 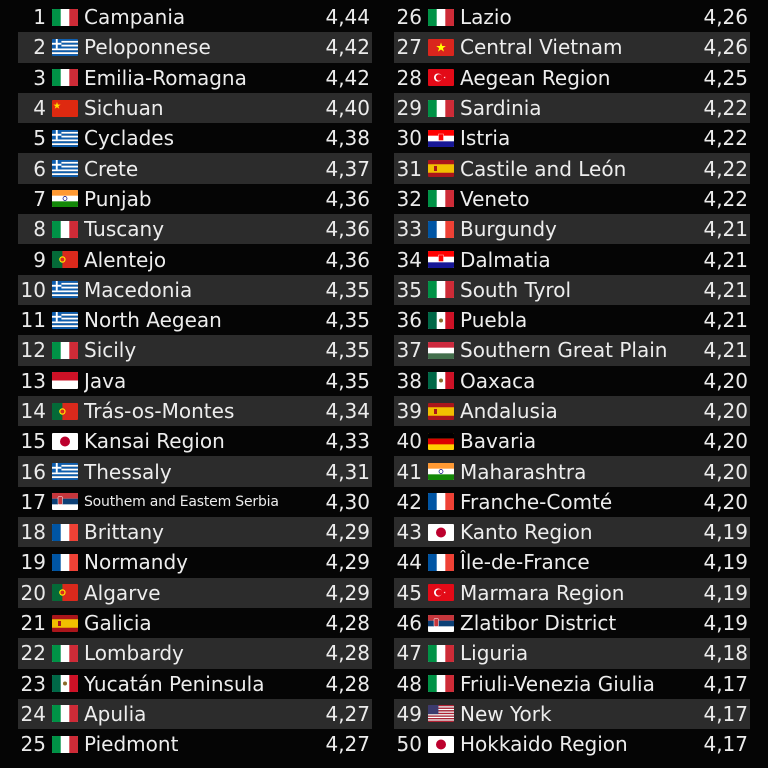 I want to click on rank-number: 7, so click(x=39, y=198).